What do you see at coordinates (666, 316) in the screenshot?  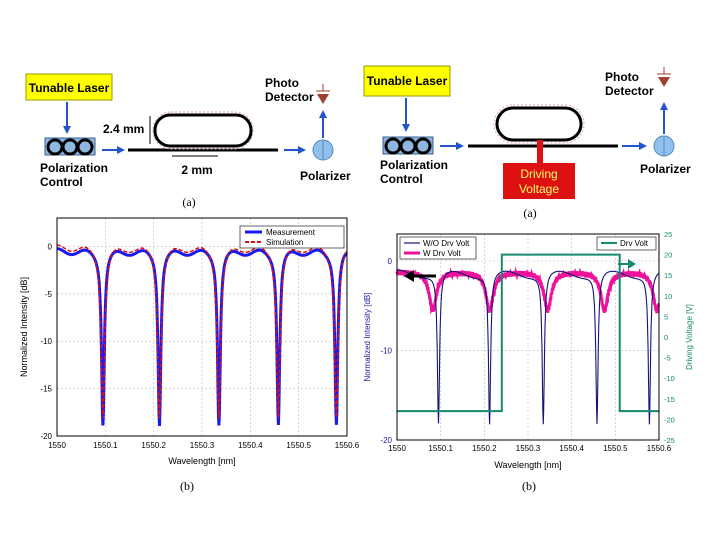 I see `y2-tick-label: 5` at bounding box center [666, 316].